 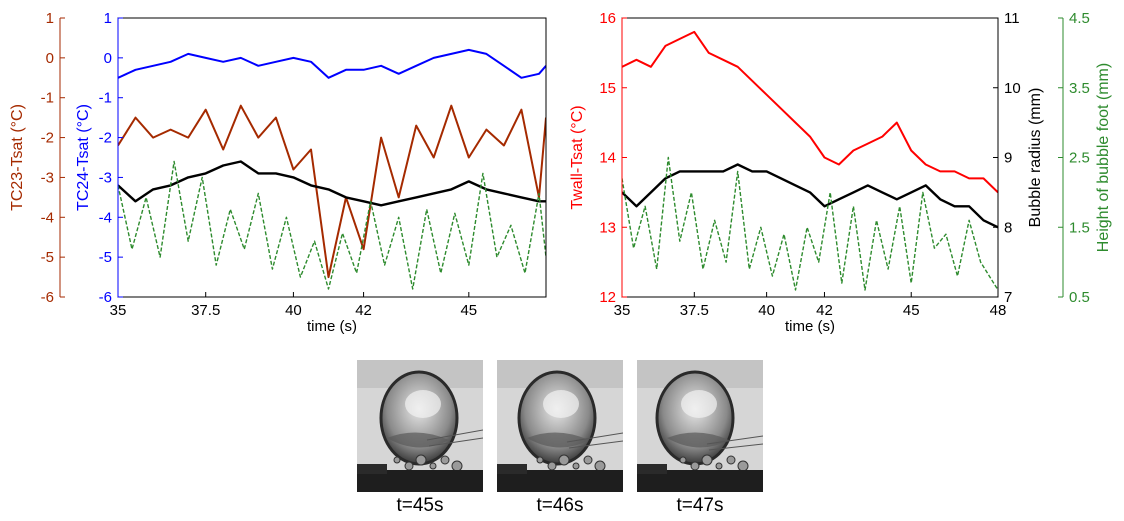 What do you see at coordinates (766, 310) in the screenshot?
I see `right-xtick-label-2: 40` at bounding box center [766, 310].